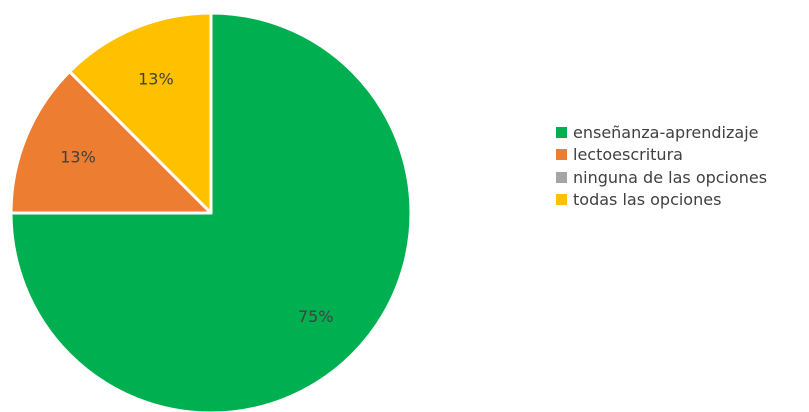 Image resolution: width=809 pixels, height=412 pixels. I want to click on data-label: 75%, so click(316, 316).